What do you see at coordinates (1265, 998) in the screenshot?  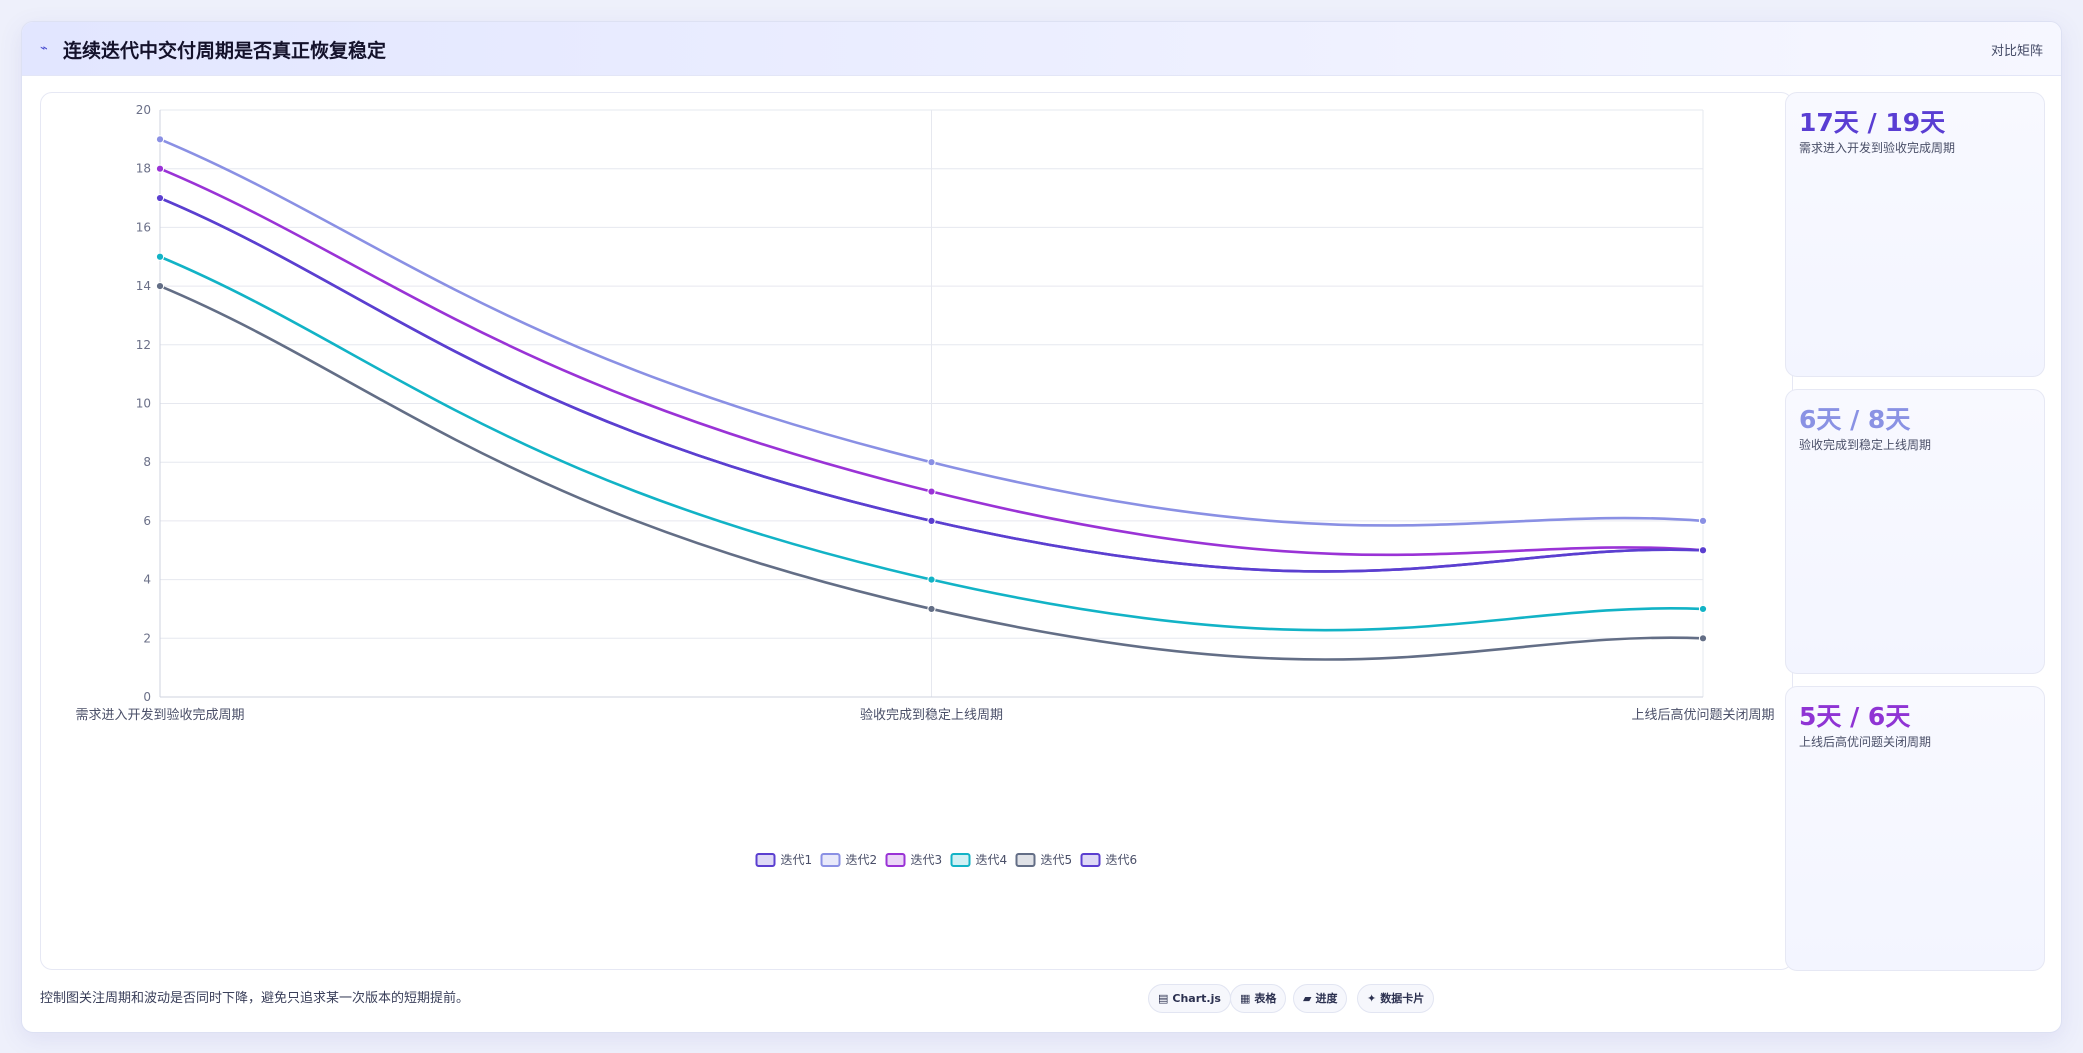 I see `pill-label: 表格` at bounding box center [1265, 998].